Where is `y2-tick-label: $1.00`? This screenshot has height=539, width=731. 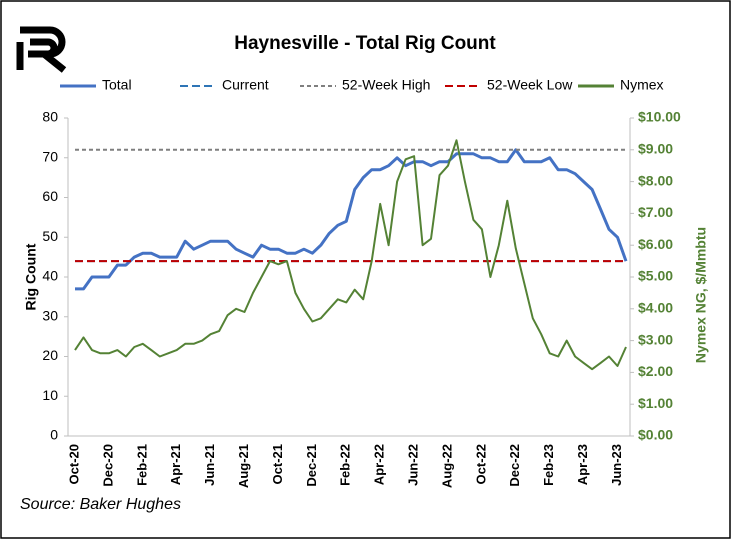 y2-tick-label: $1.00 is located at coordinates (655, 403).